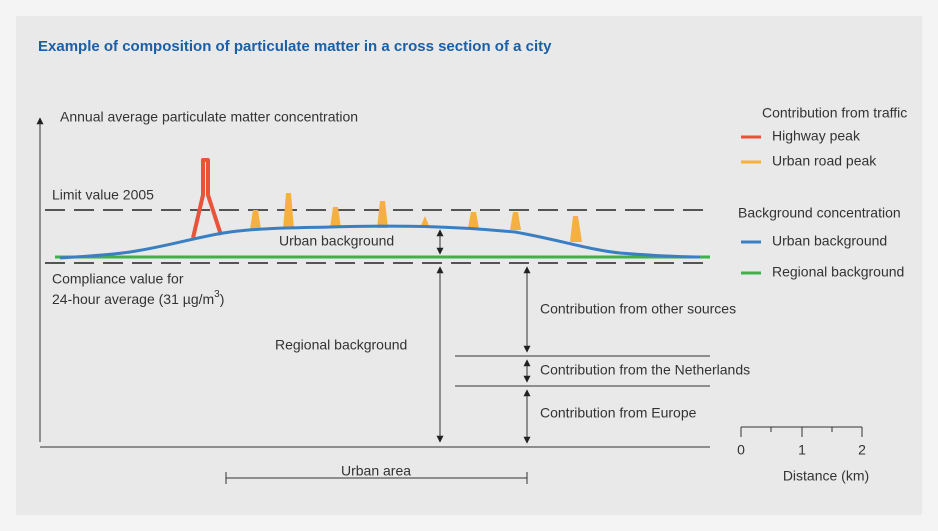  What do you see at coordinates (336, 241) in the screenshot?
I see `urban-background-label: Urban background` at bounding box center [336, 241].